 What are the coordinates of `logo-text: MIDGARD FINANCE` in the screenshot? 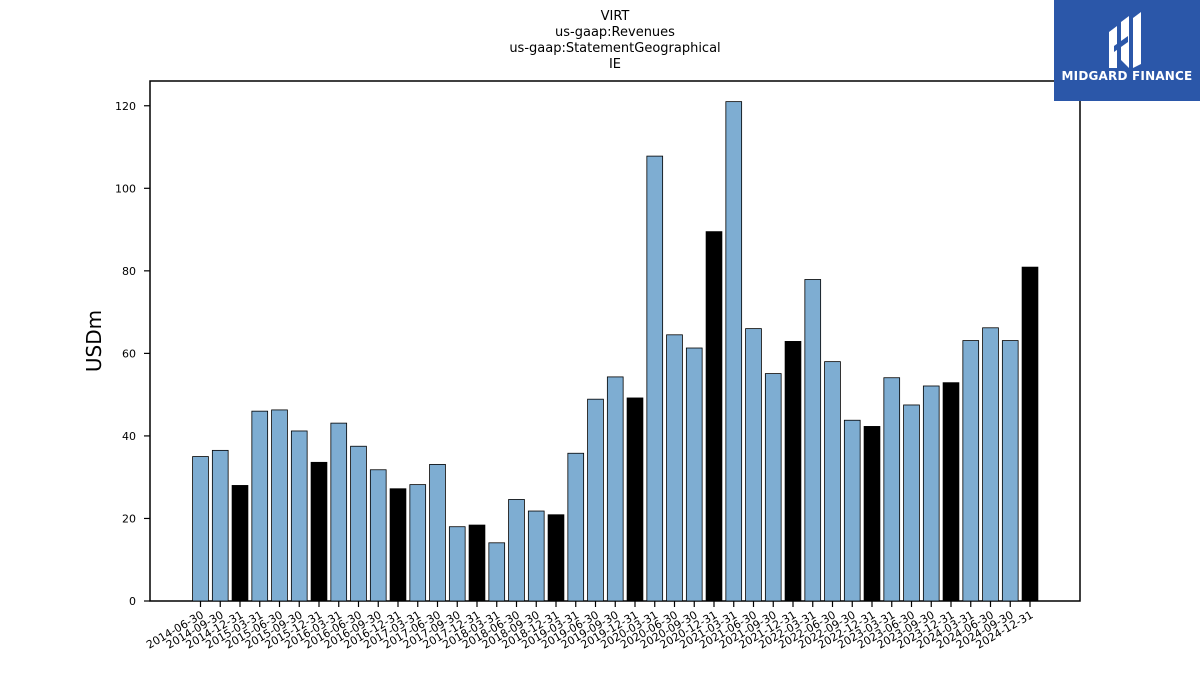 It's located at (1127, 76).